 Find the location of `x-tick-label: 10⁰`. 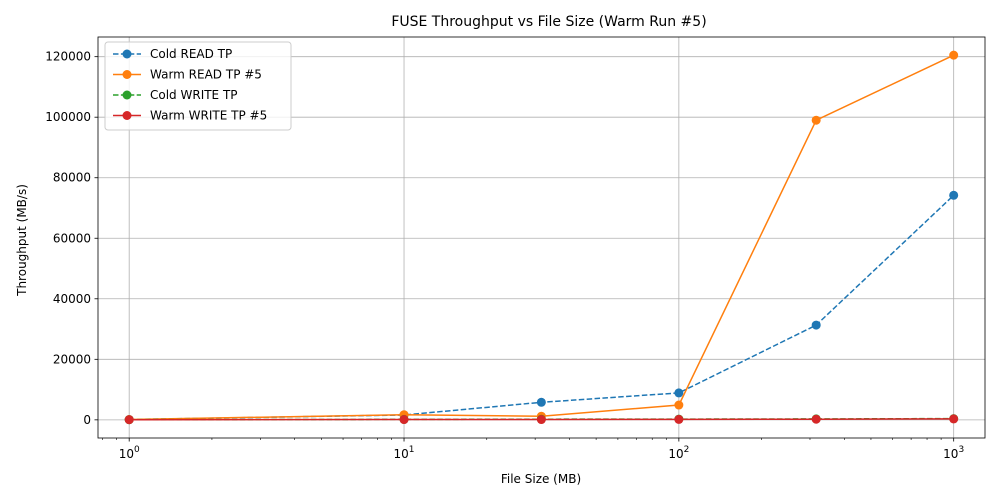

x-tick-label: 10⁰ is located at coordinates (129, 453).